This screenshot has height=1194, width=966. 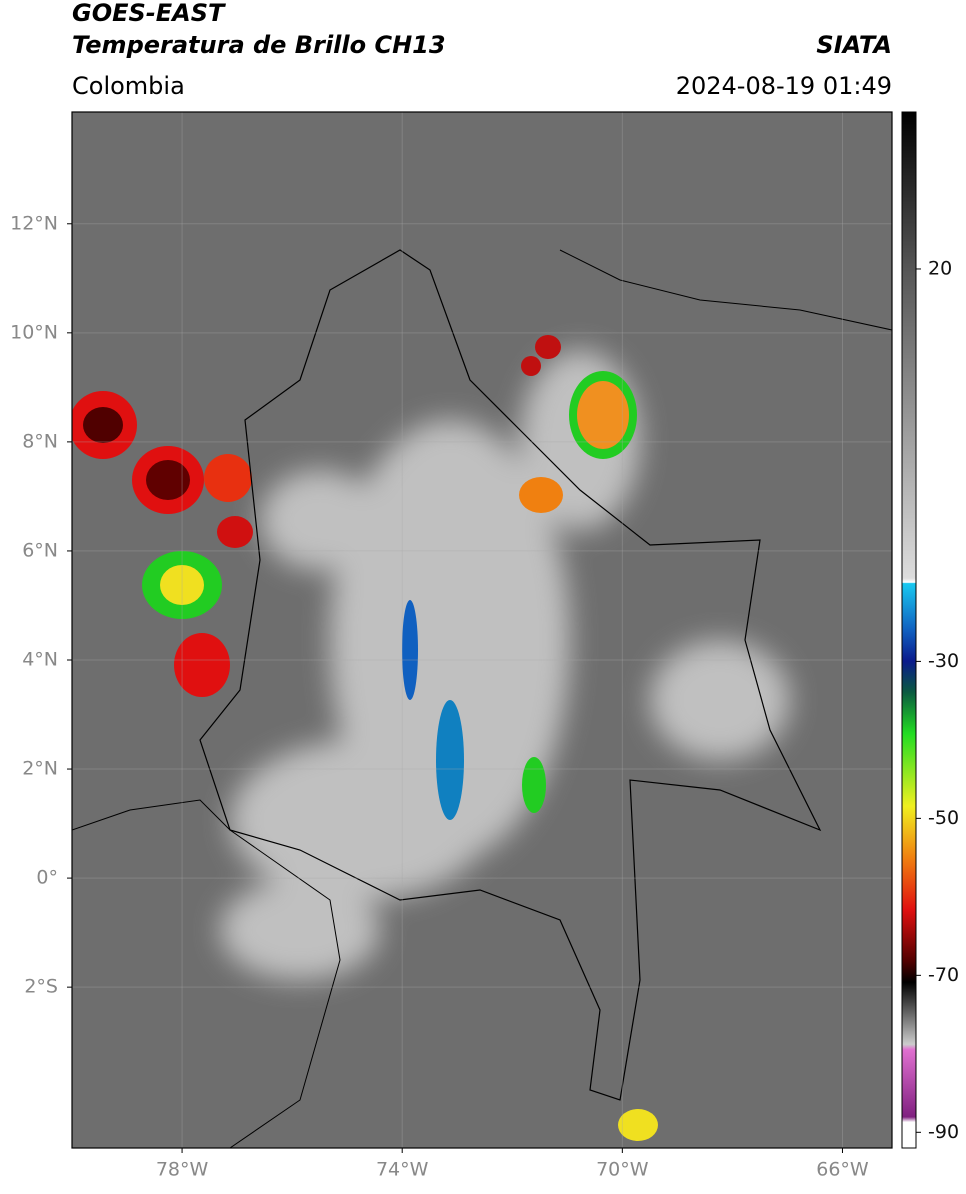 I want to click on x-tick-label: 70°W, so click(x=622, y=1170).